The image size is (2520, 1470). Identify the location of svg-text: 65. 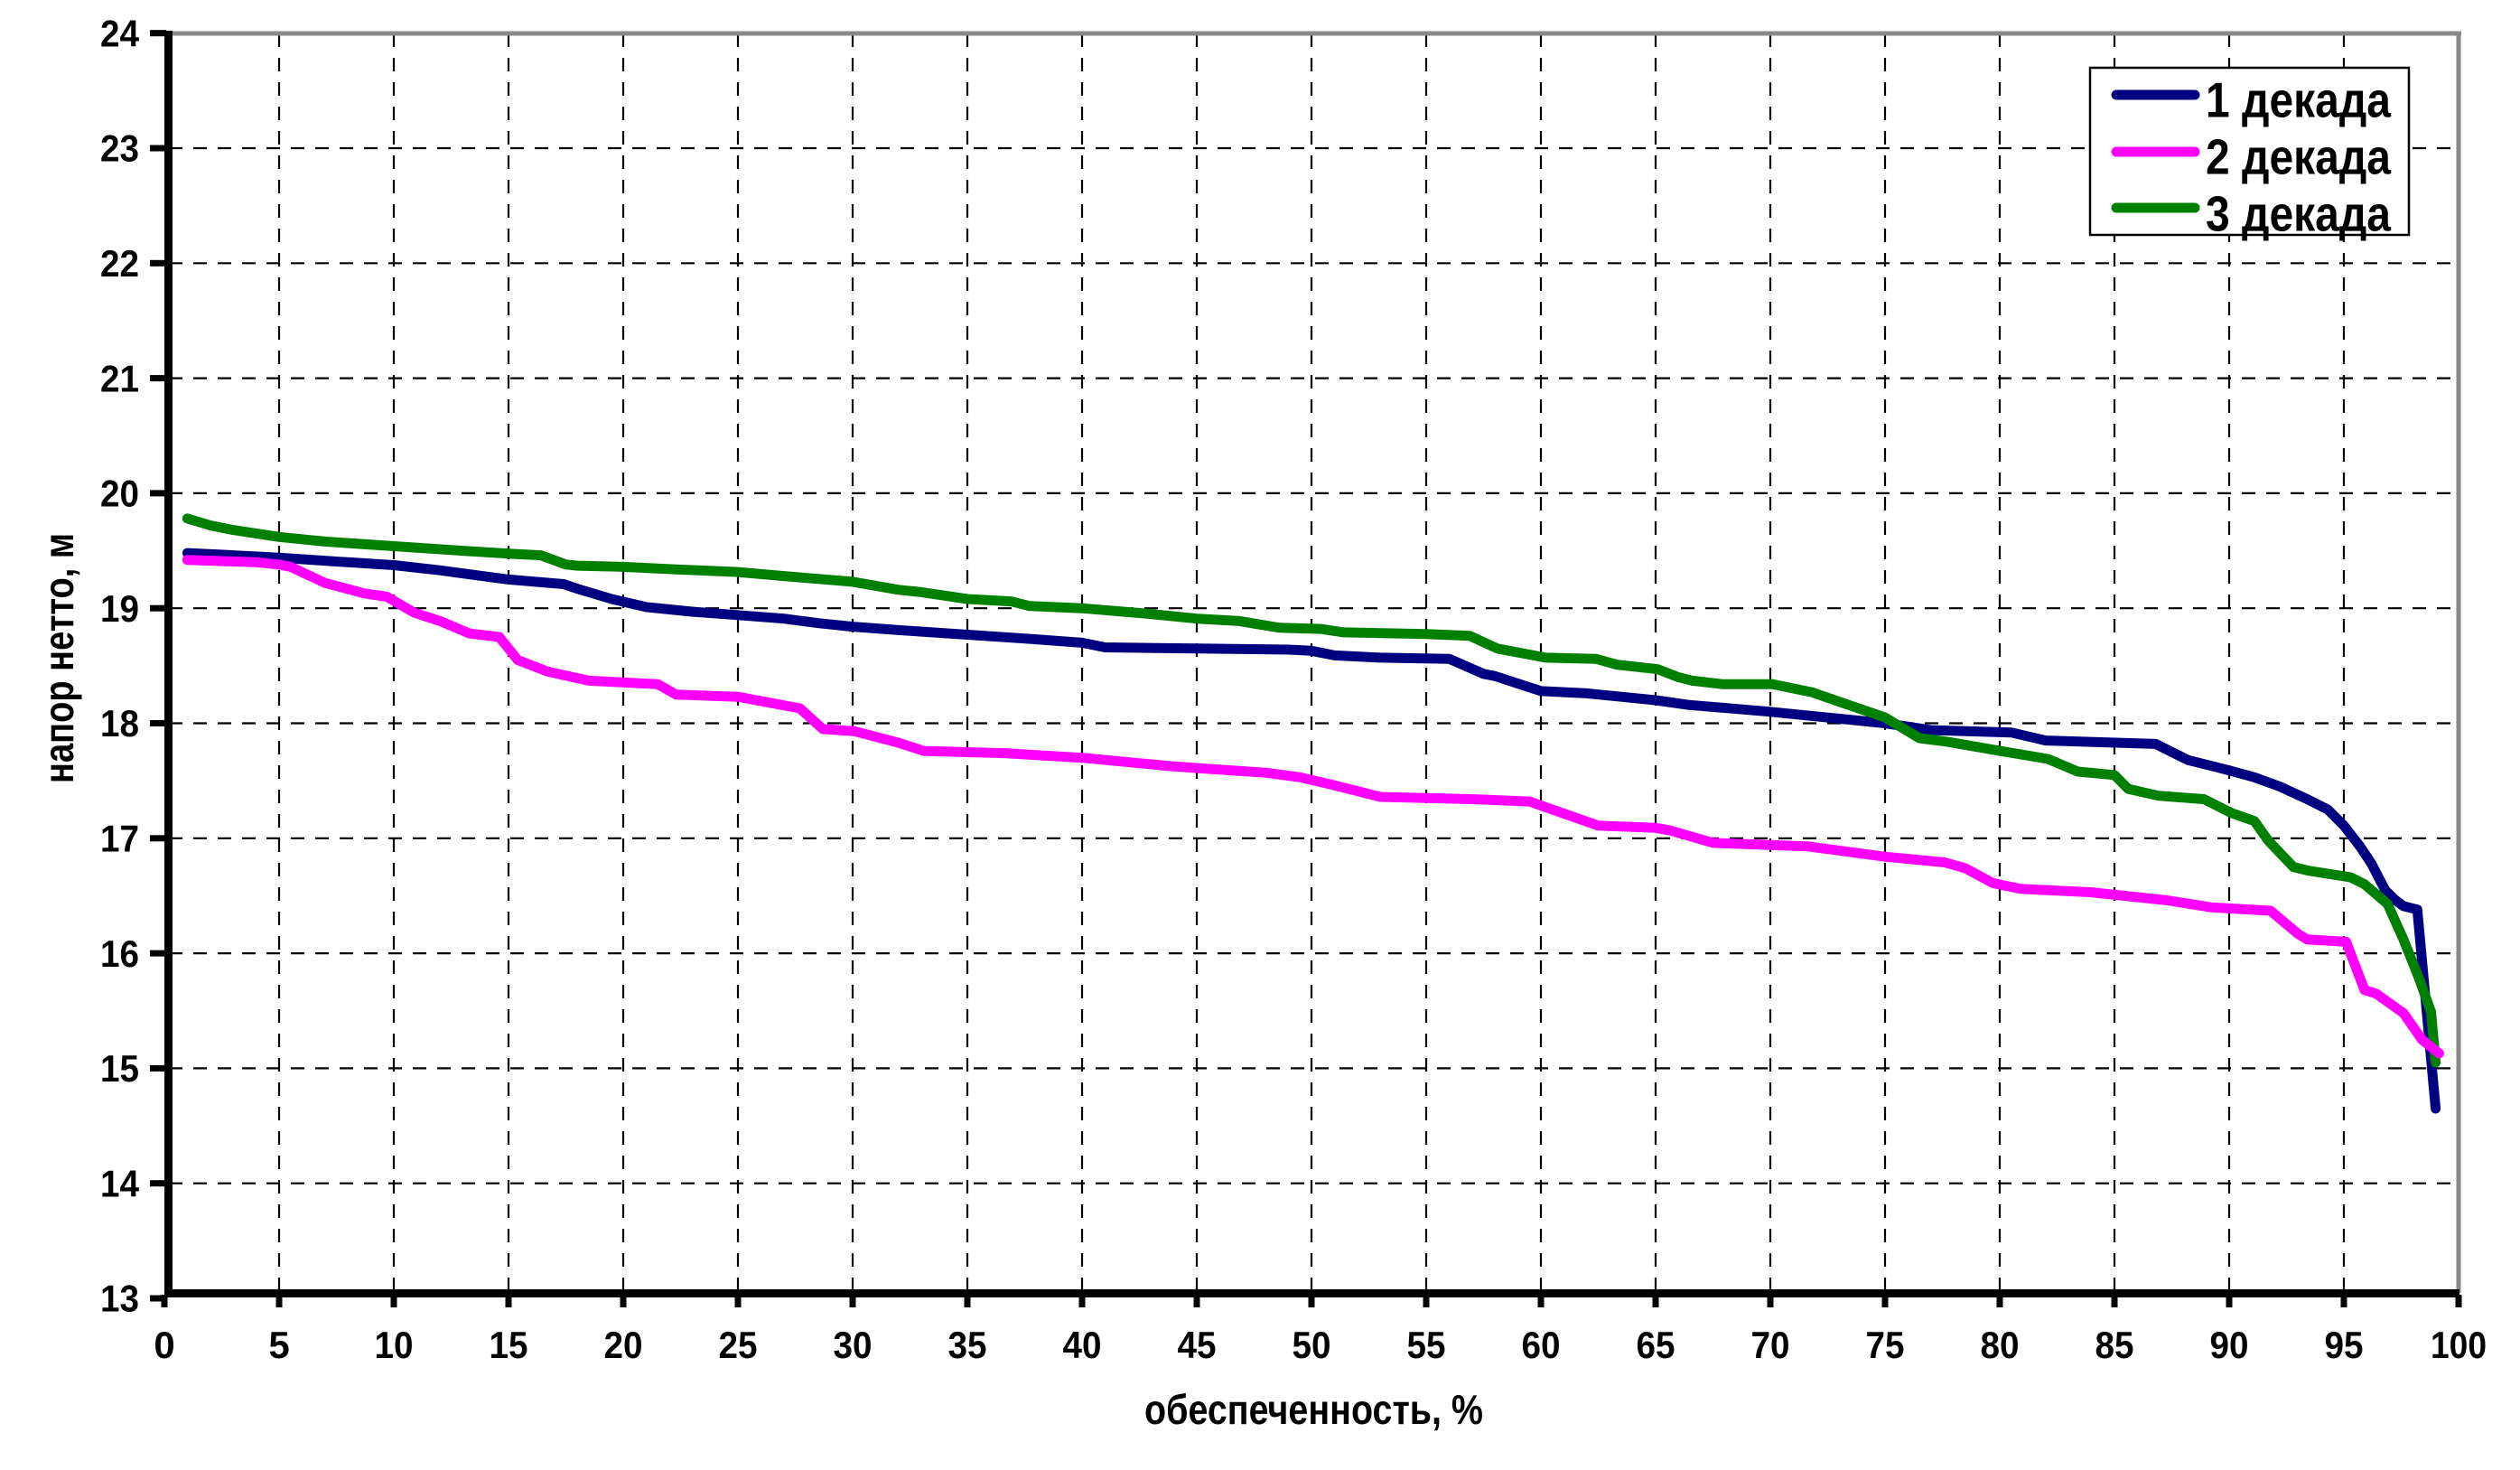
(1656, 1345).